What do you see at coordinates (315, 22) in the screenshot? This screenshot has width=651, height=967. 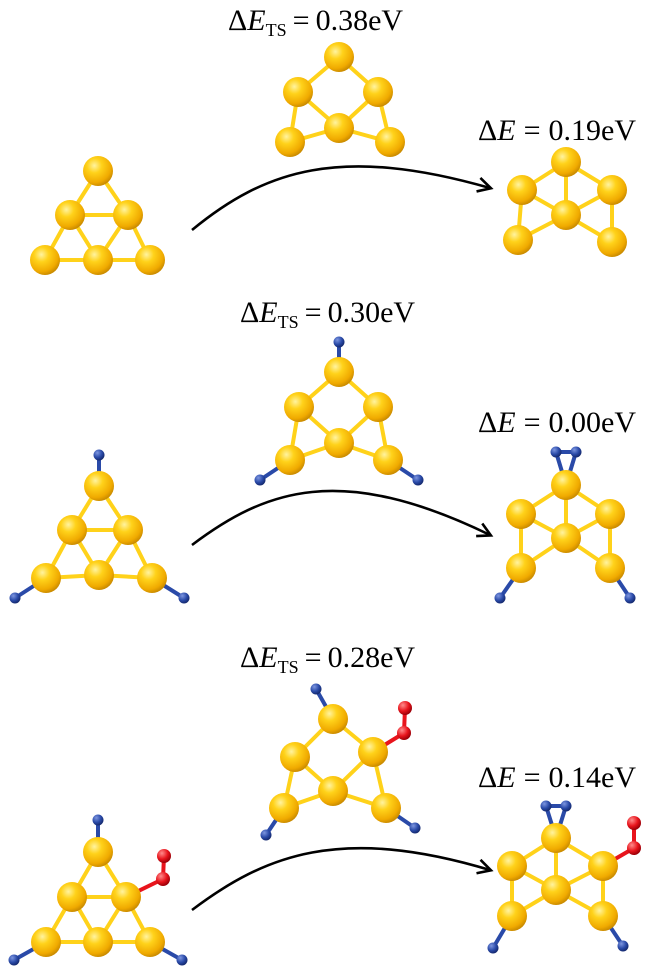 I see `ts-energy-label-1: ΔETS = 0.38eV` at bounding box center [315, 22].